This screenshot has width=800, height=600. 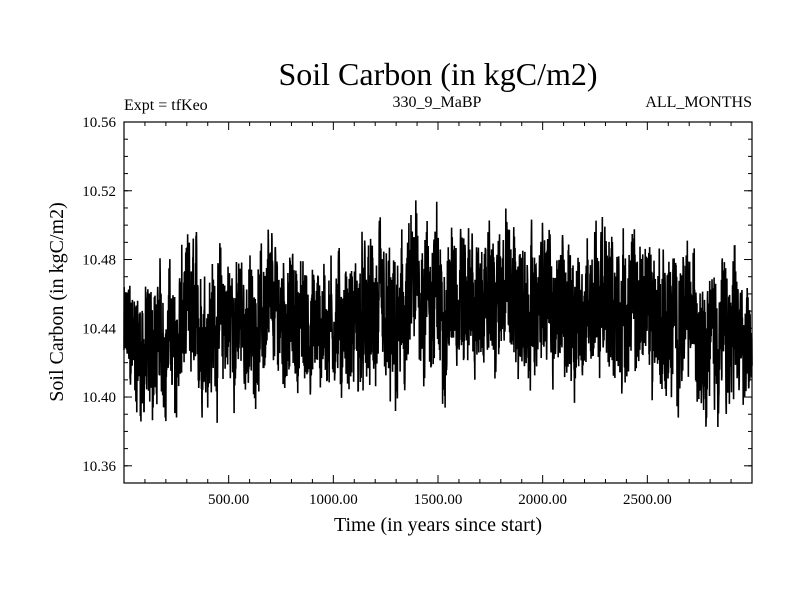 I want to click on months-label: ALL_MONTHS, so click(x=698, y=102).